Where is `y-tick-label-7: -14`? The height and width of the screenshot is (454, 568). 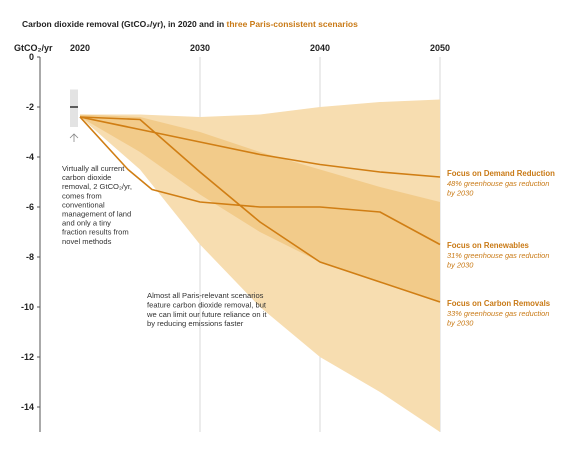
y-tick-label-7: -14 is located at coordinates (27, 407).